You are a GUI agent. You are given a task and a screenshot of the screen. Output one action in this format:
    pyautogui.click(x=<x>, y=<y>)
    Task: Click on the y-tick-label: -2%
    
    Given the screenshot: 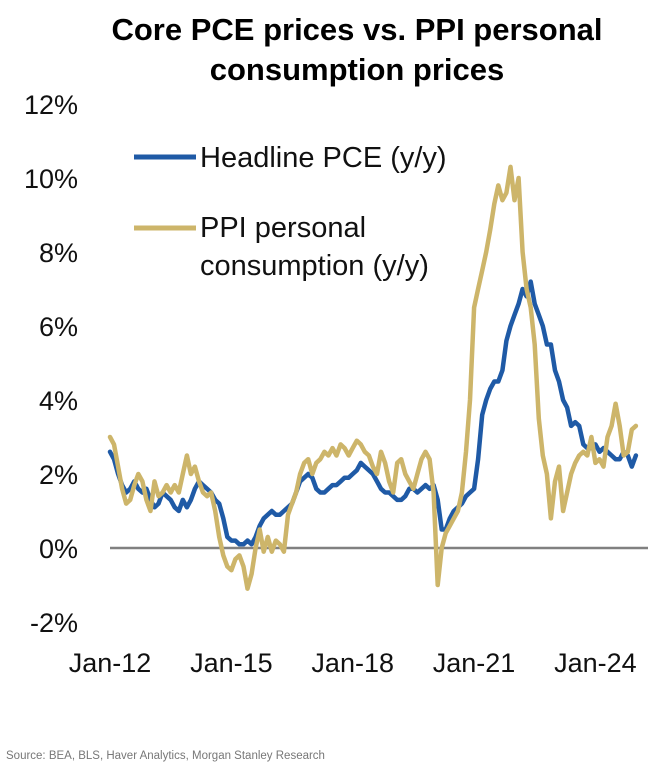 What is the action you would take?
    pyautogui.click(x=54, y=623)
    